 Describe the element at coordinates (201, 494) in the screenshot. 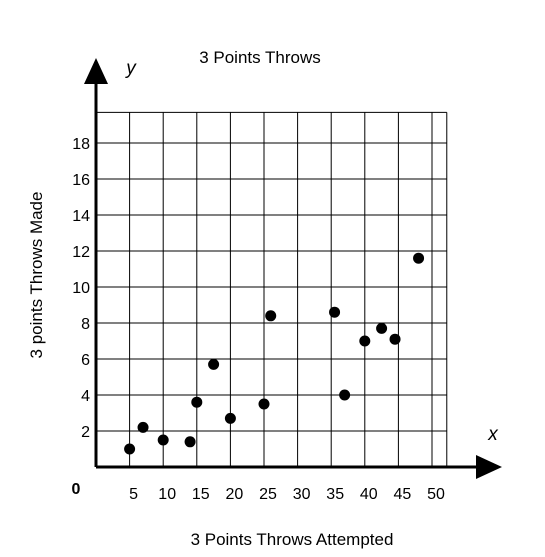

I see `x-tick-label: 15` at that location.